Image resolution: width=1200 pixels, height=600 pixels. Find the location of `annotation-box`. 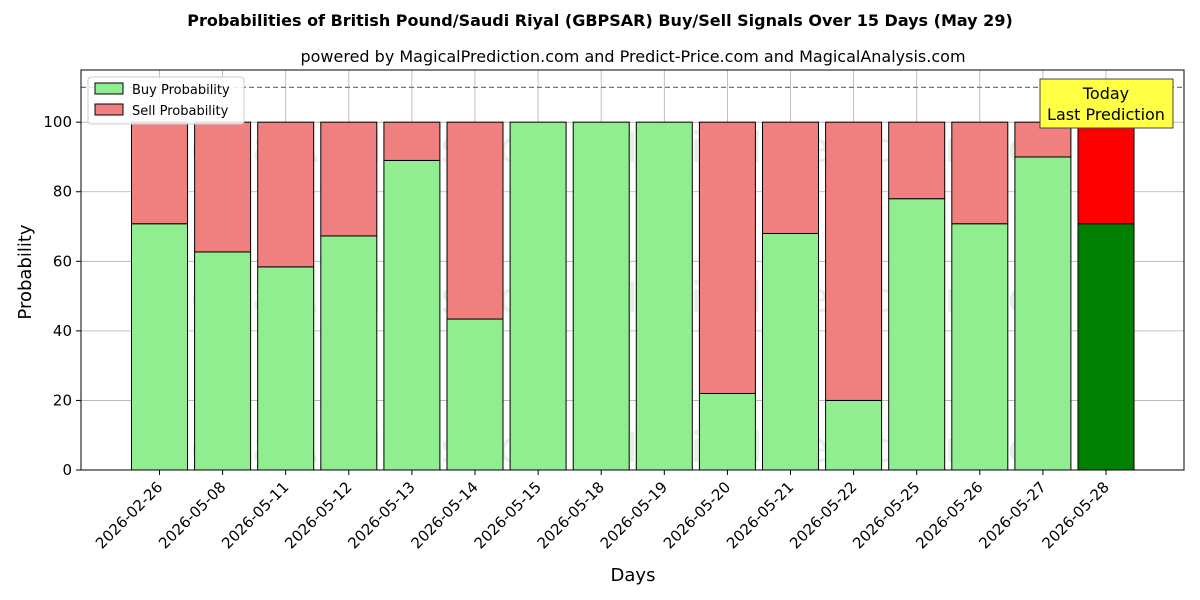

annotation-box is located at coordinates (1106, 103).